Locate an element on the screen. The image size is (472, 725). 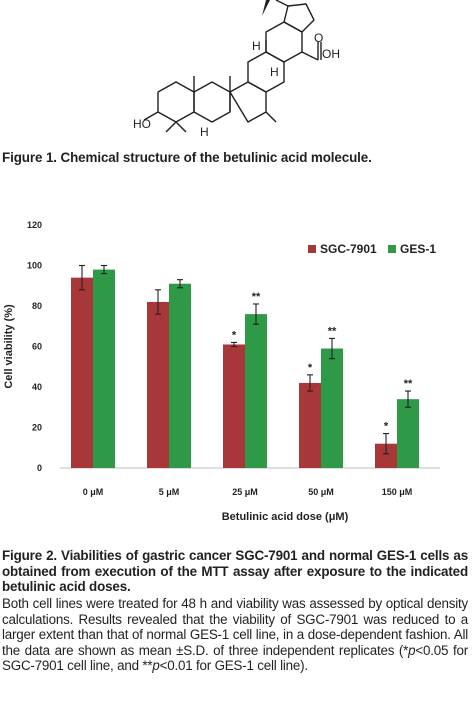
x-tick-label: 5 μM is located at coordinates (169, 492).